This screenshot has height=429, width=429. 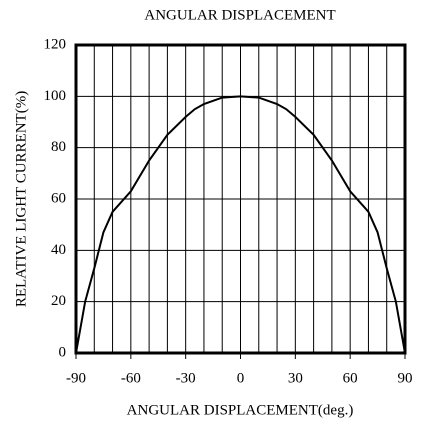 I want to click on x-tick-label: 90, so click(x=405, y=378).